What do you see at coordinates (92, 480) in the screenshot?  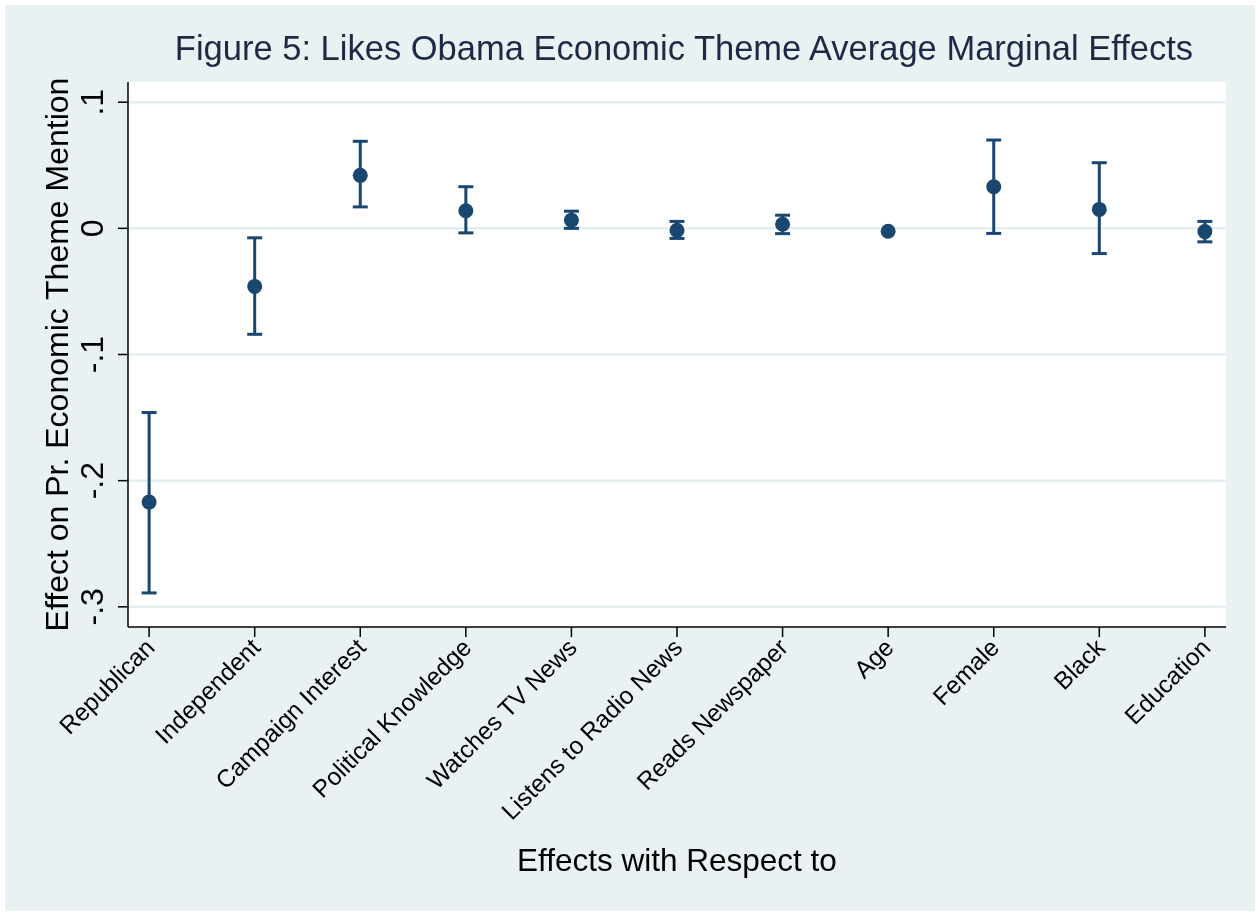 I see `y-tick-label: -.2` at bounding box center [92, 480].